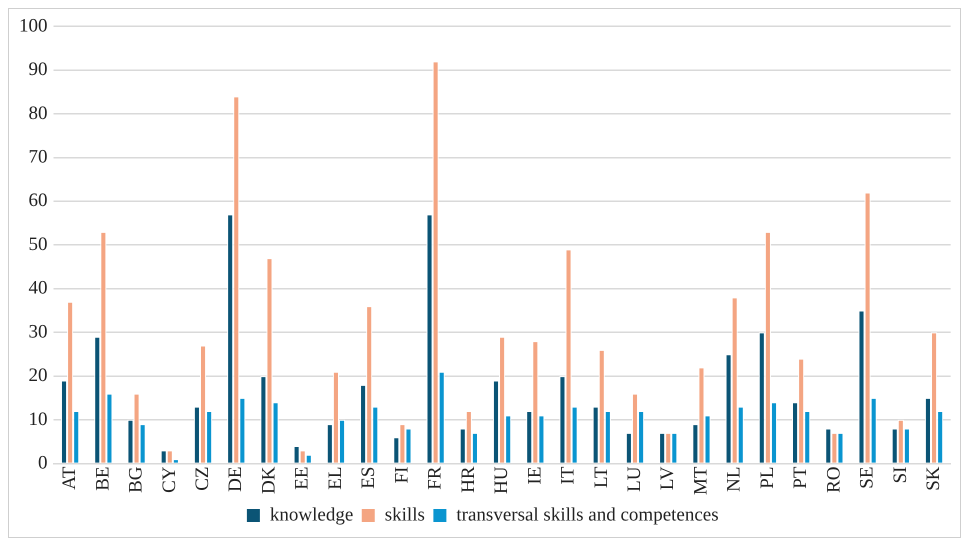  What do you see at coordinates (667, 478) in the screenshot?
I see `x-tick-label: LV` at bounding box center [667, 478].